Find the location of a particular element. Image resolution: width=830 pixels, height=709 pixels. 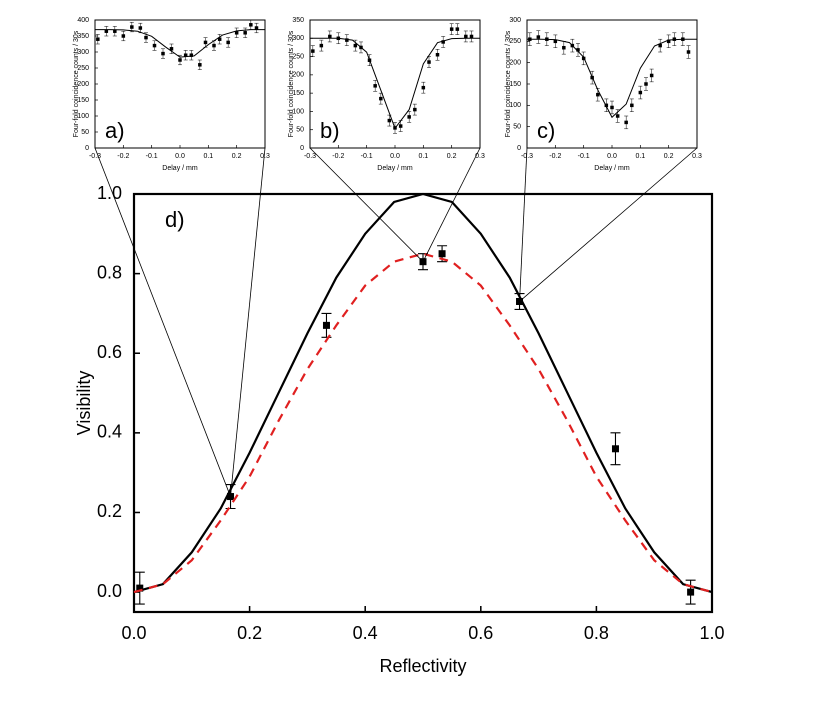

y-tick-label: 350 is located at coordinates (83, 36).